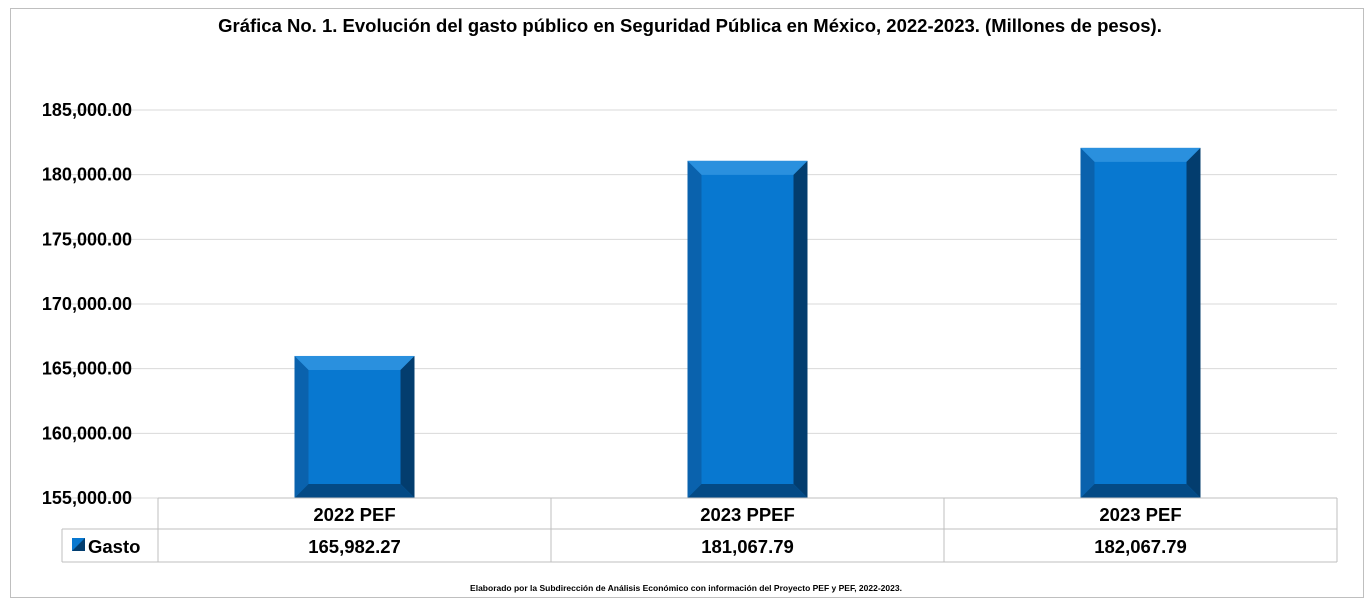  I want to click on legend-swatch-shade, so click(78, 544).